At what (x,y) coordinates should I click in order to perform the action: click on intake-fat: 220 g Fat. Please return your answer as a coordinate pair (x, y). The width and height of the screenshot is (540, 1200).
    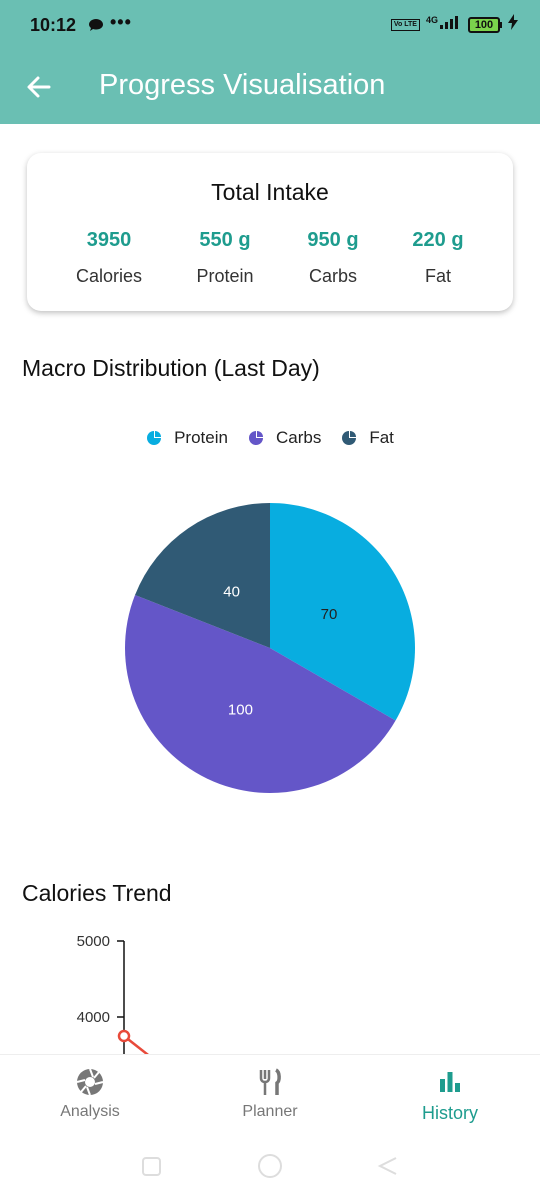
    Looking at the image, I should click on (438, 258).